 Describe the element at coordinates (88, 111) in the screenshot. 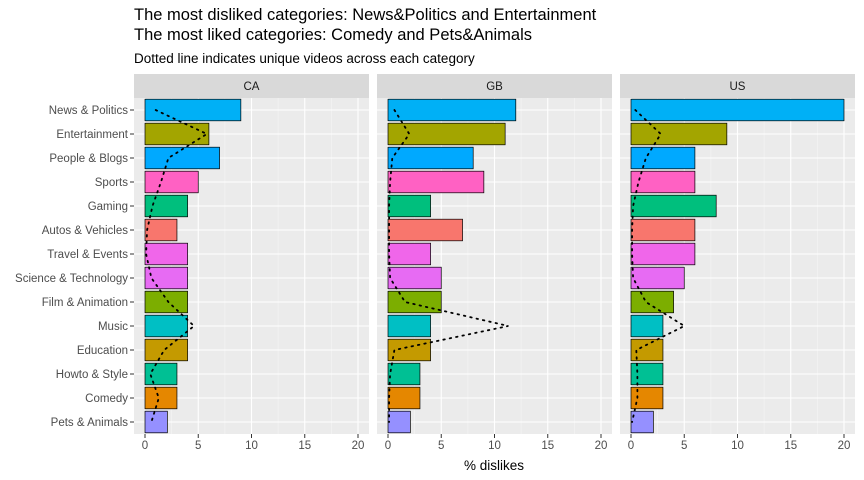

I see `y-tick-label: News & Politics` at that location.